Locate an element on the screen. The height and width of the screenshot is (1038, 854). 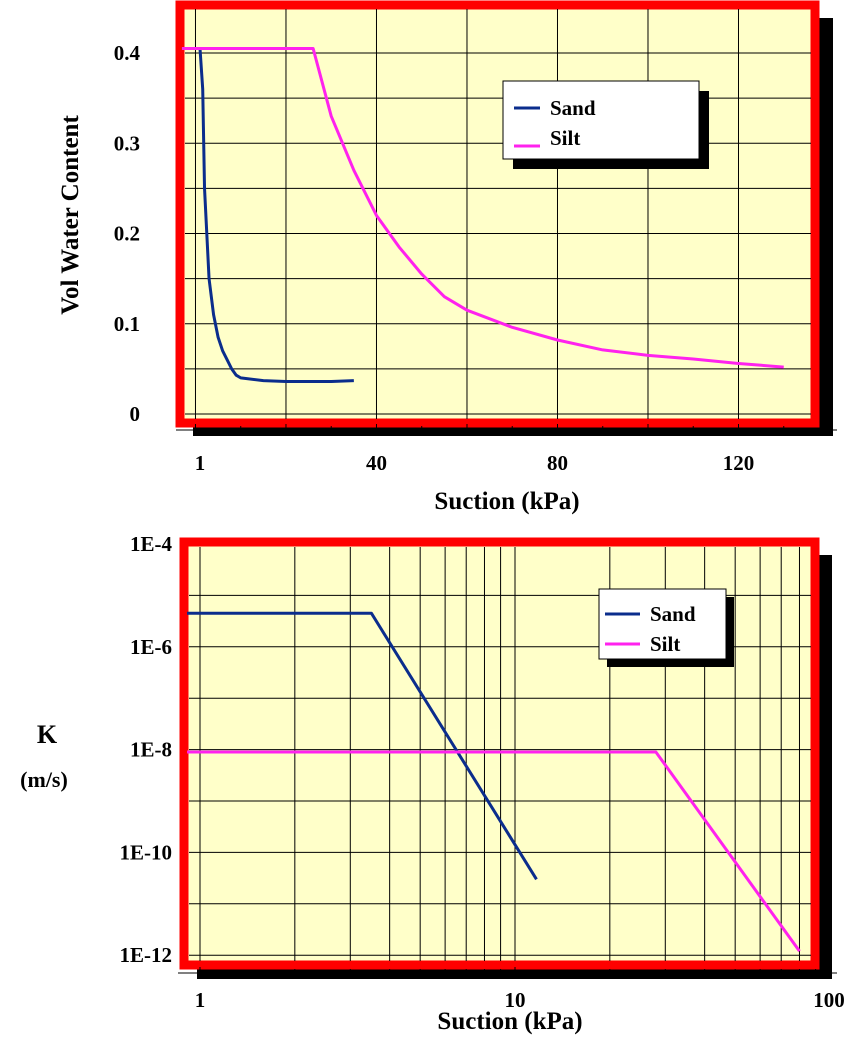
y-tick-label: 0 is located at coordinates (135, 414).